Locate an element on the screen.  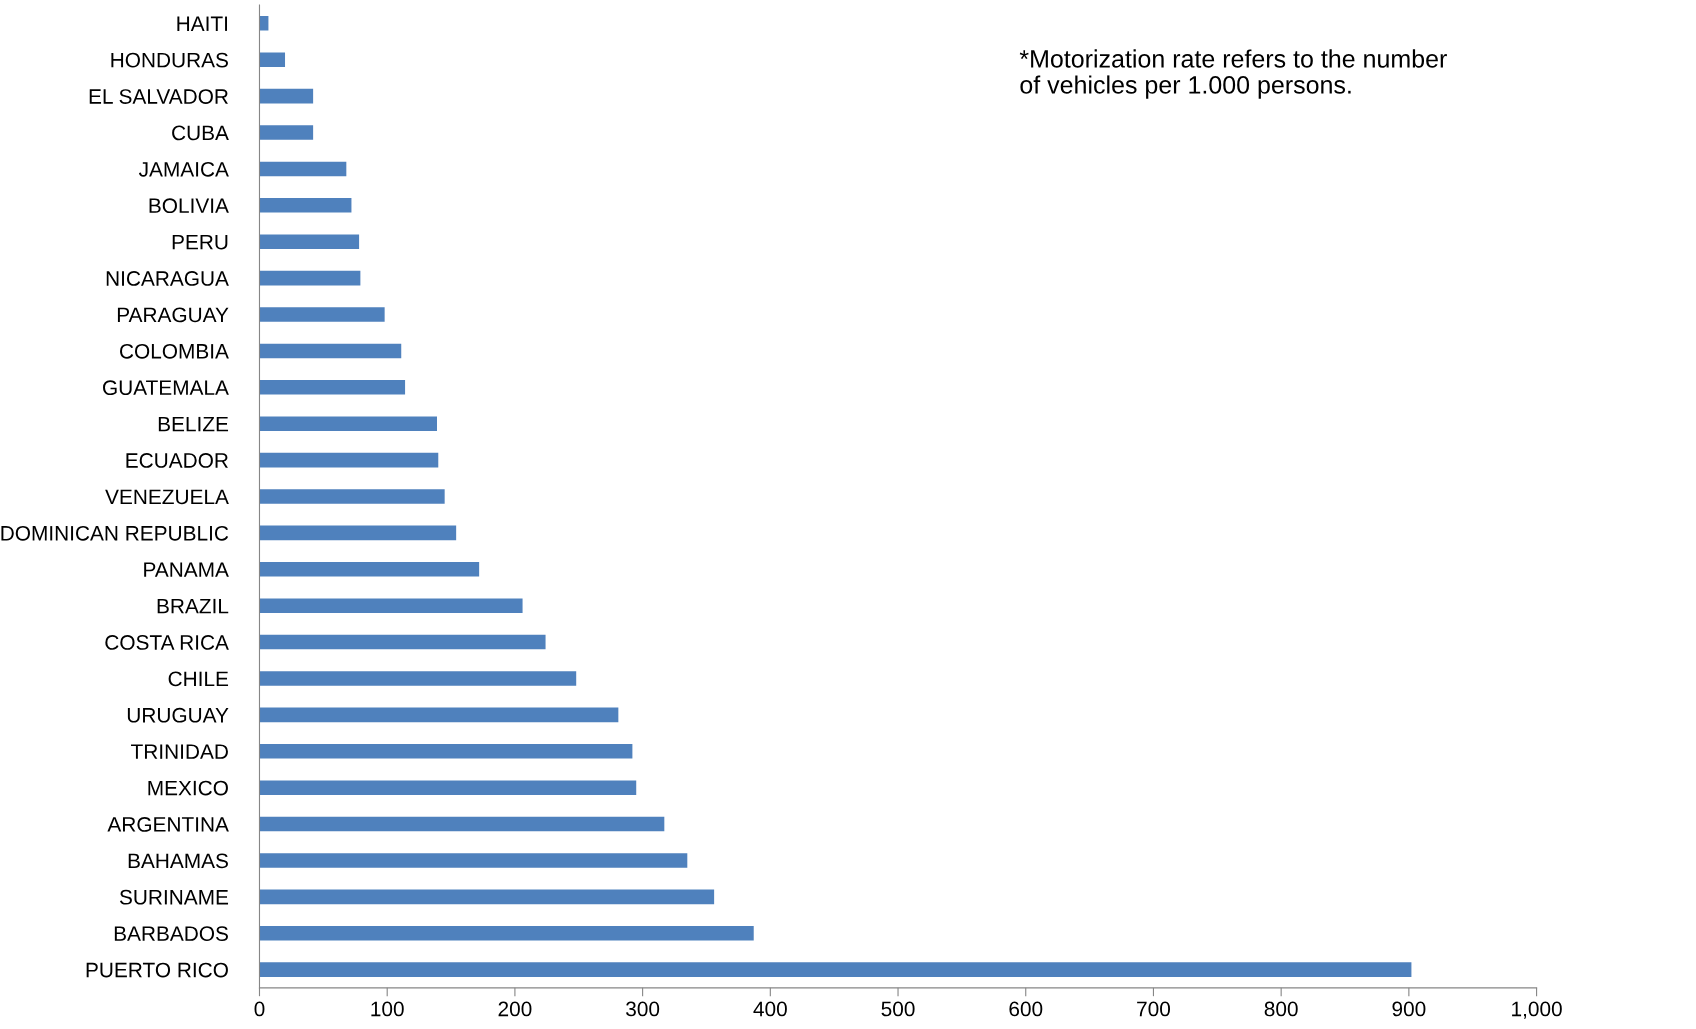
annotation: *Motorization rate refers to the number of vehicles per 1.000 persons. is located at coordinates (1233, 74).